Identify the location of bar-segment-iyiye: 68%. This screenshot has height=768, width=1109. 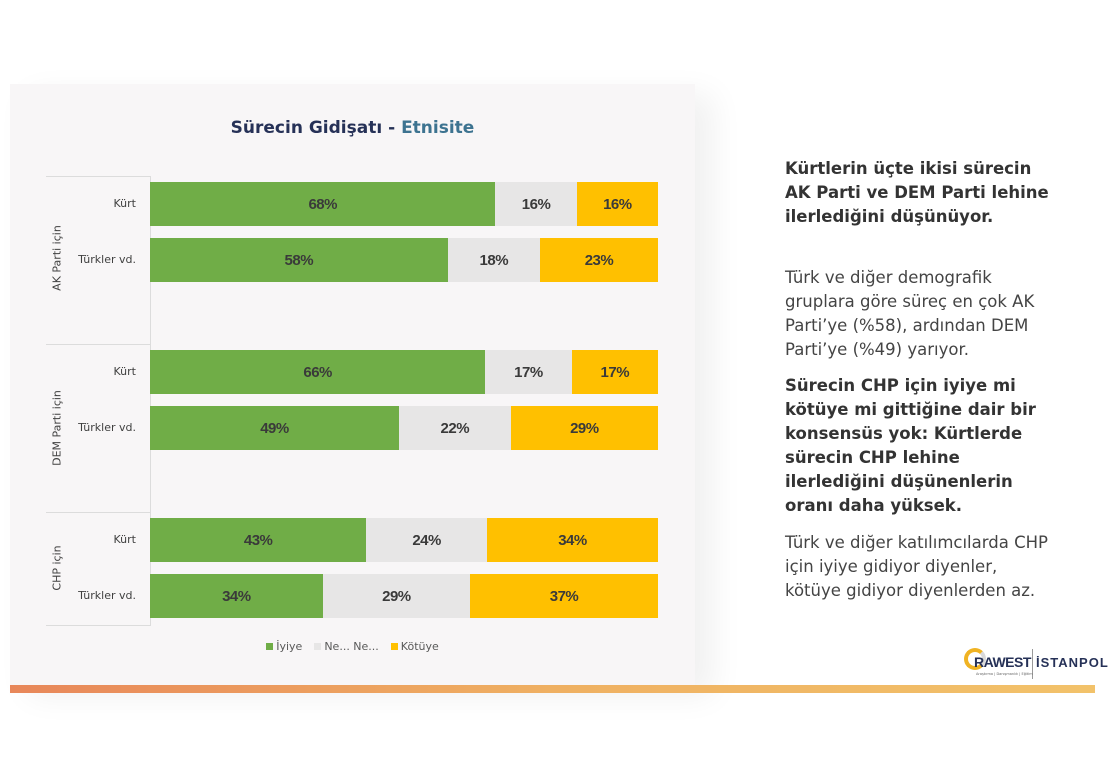
(323, 204).